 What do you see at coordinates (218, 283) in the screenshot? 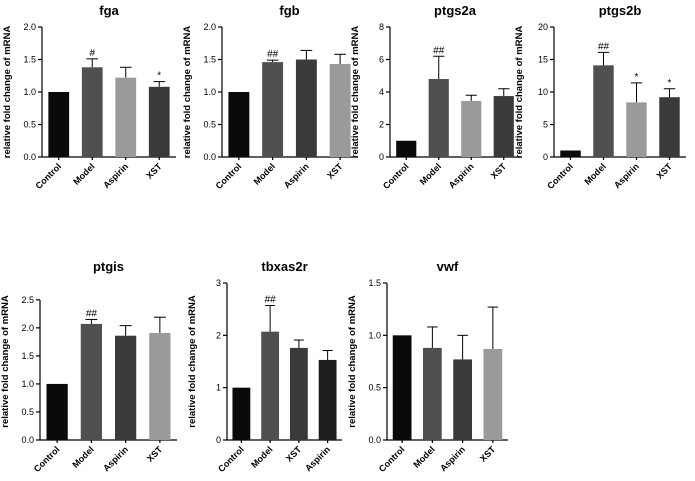
I see `y-tick-label: 3` at bounding box center [218, 283].